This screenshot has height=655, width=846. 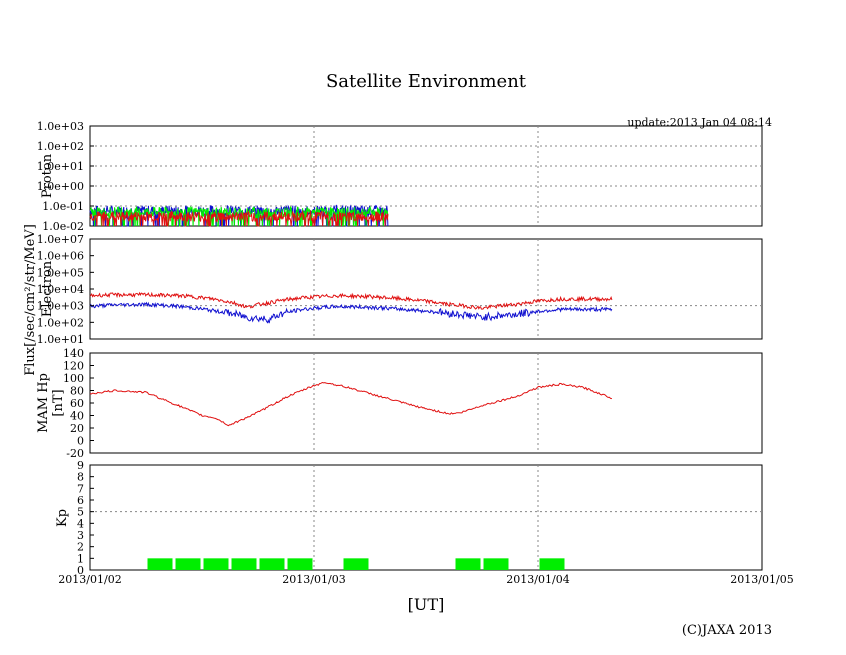 What do you see at coordinates (60, 272) in the screenshot?
I see `y-tick-label: 1.0e+05` at bounding box center [60, 272].